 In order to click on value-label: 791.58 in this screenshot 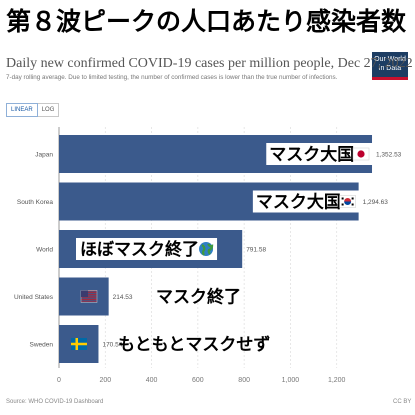, I will do `click(256, 250)`.